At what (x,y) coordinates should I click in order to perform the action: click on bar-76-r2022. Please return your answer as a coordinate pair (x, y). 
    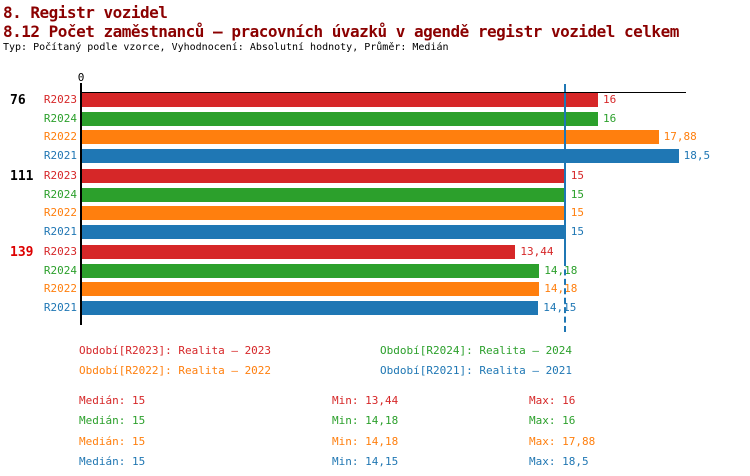
    Looking at the image, I should click on (370, 137).